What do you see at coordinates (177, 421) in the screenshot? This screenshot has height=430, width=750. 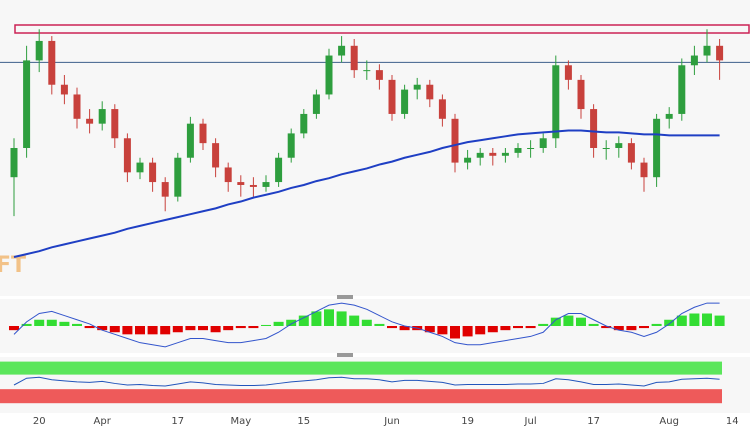 I see `x-tick-label: 17` at bounding box center [177, 421].